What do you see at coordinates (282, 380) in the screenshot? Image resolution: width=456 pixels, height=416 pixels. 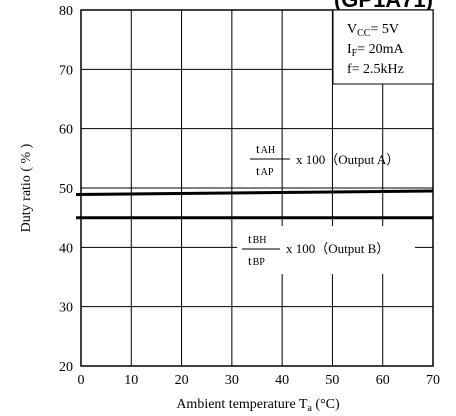 I see `x-tick-label: 40` at bounding box center [282, 380].